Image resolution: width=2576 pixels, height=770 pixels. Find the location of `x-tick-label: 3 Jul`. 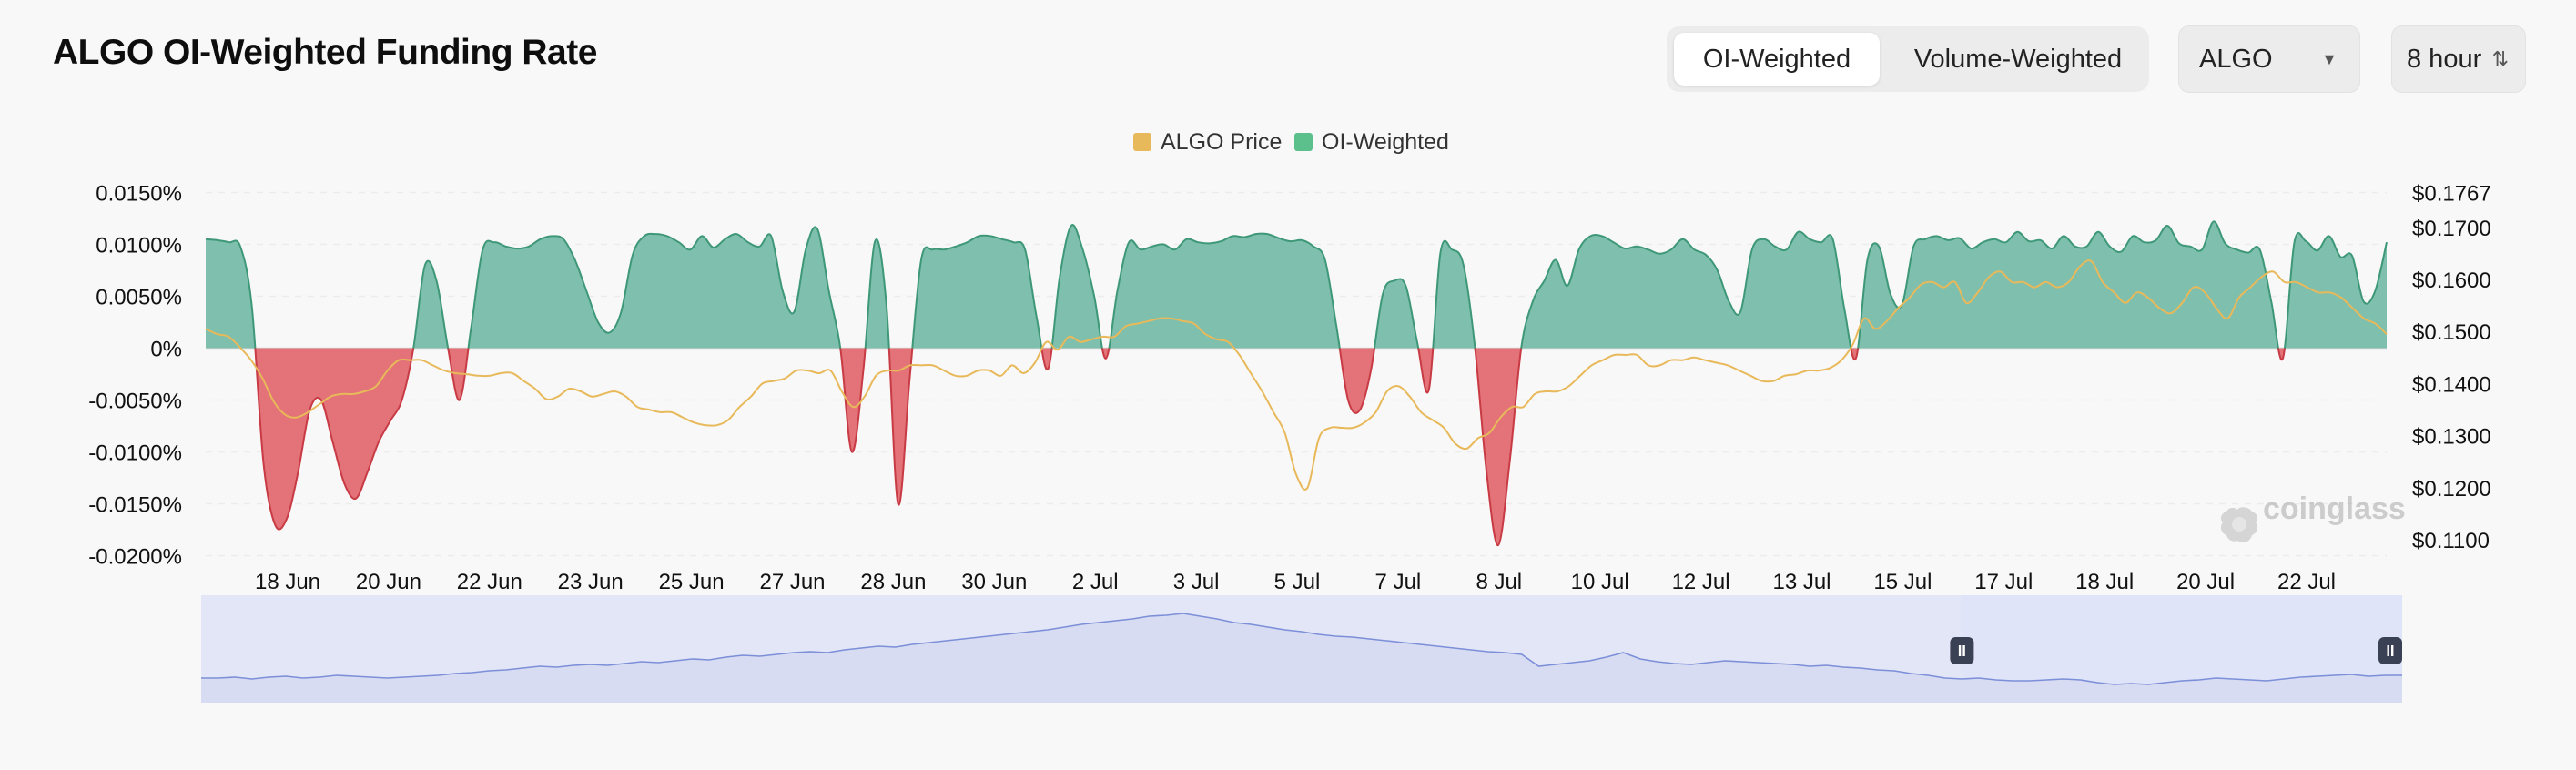

x-tick-label: 3 Jul is located at coordinates (1196, 582).